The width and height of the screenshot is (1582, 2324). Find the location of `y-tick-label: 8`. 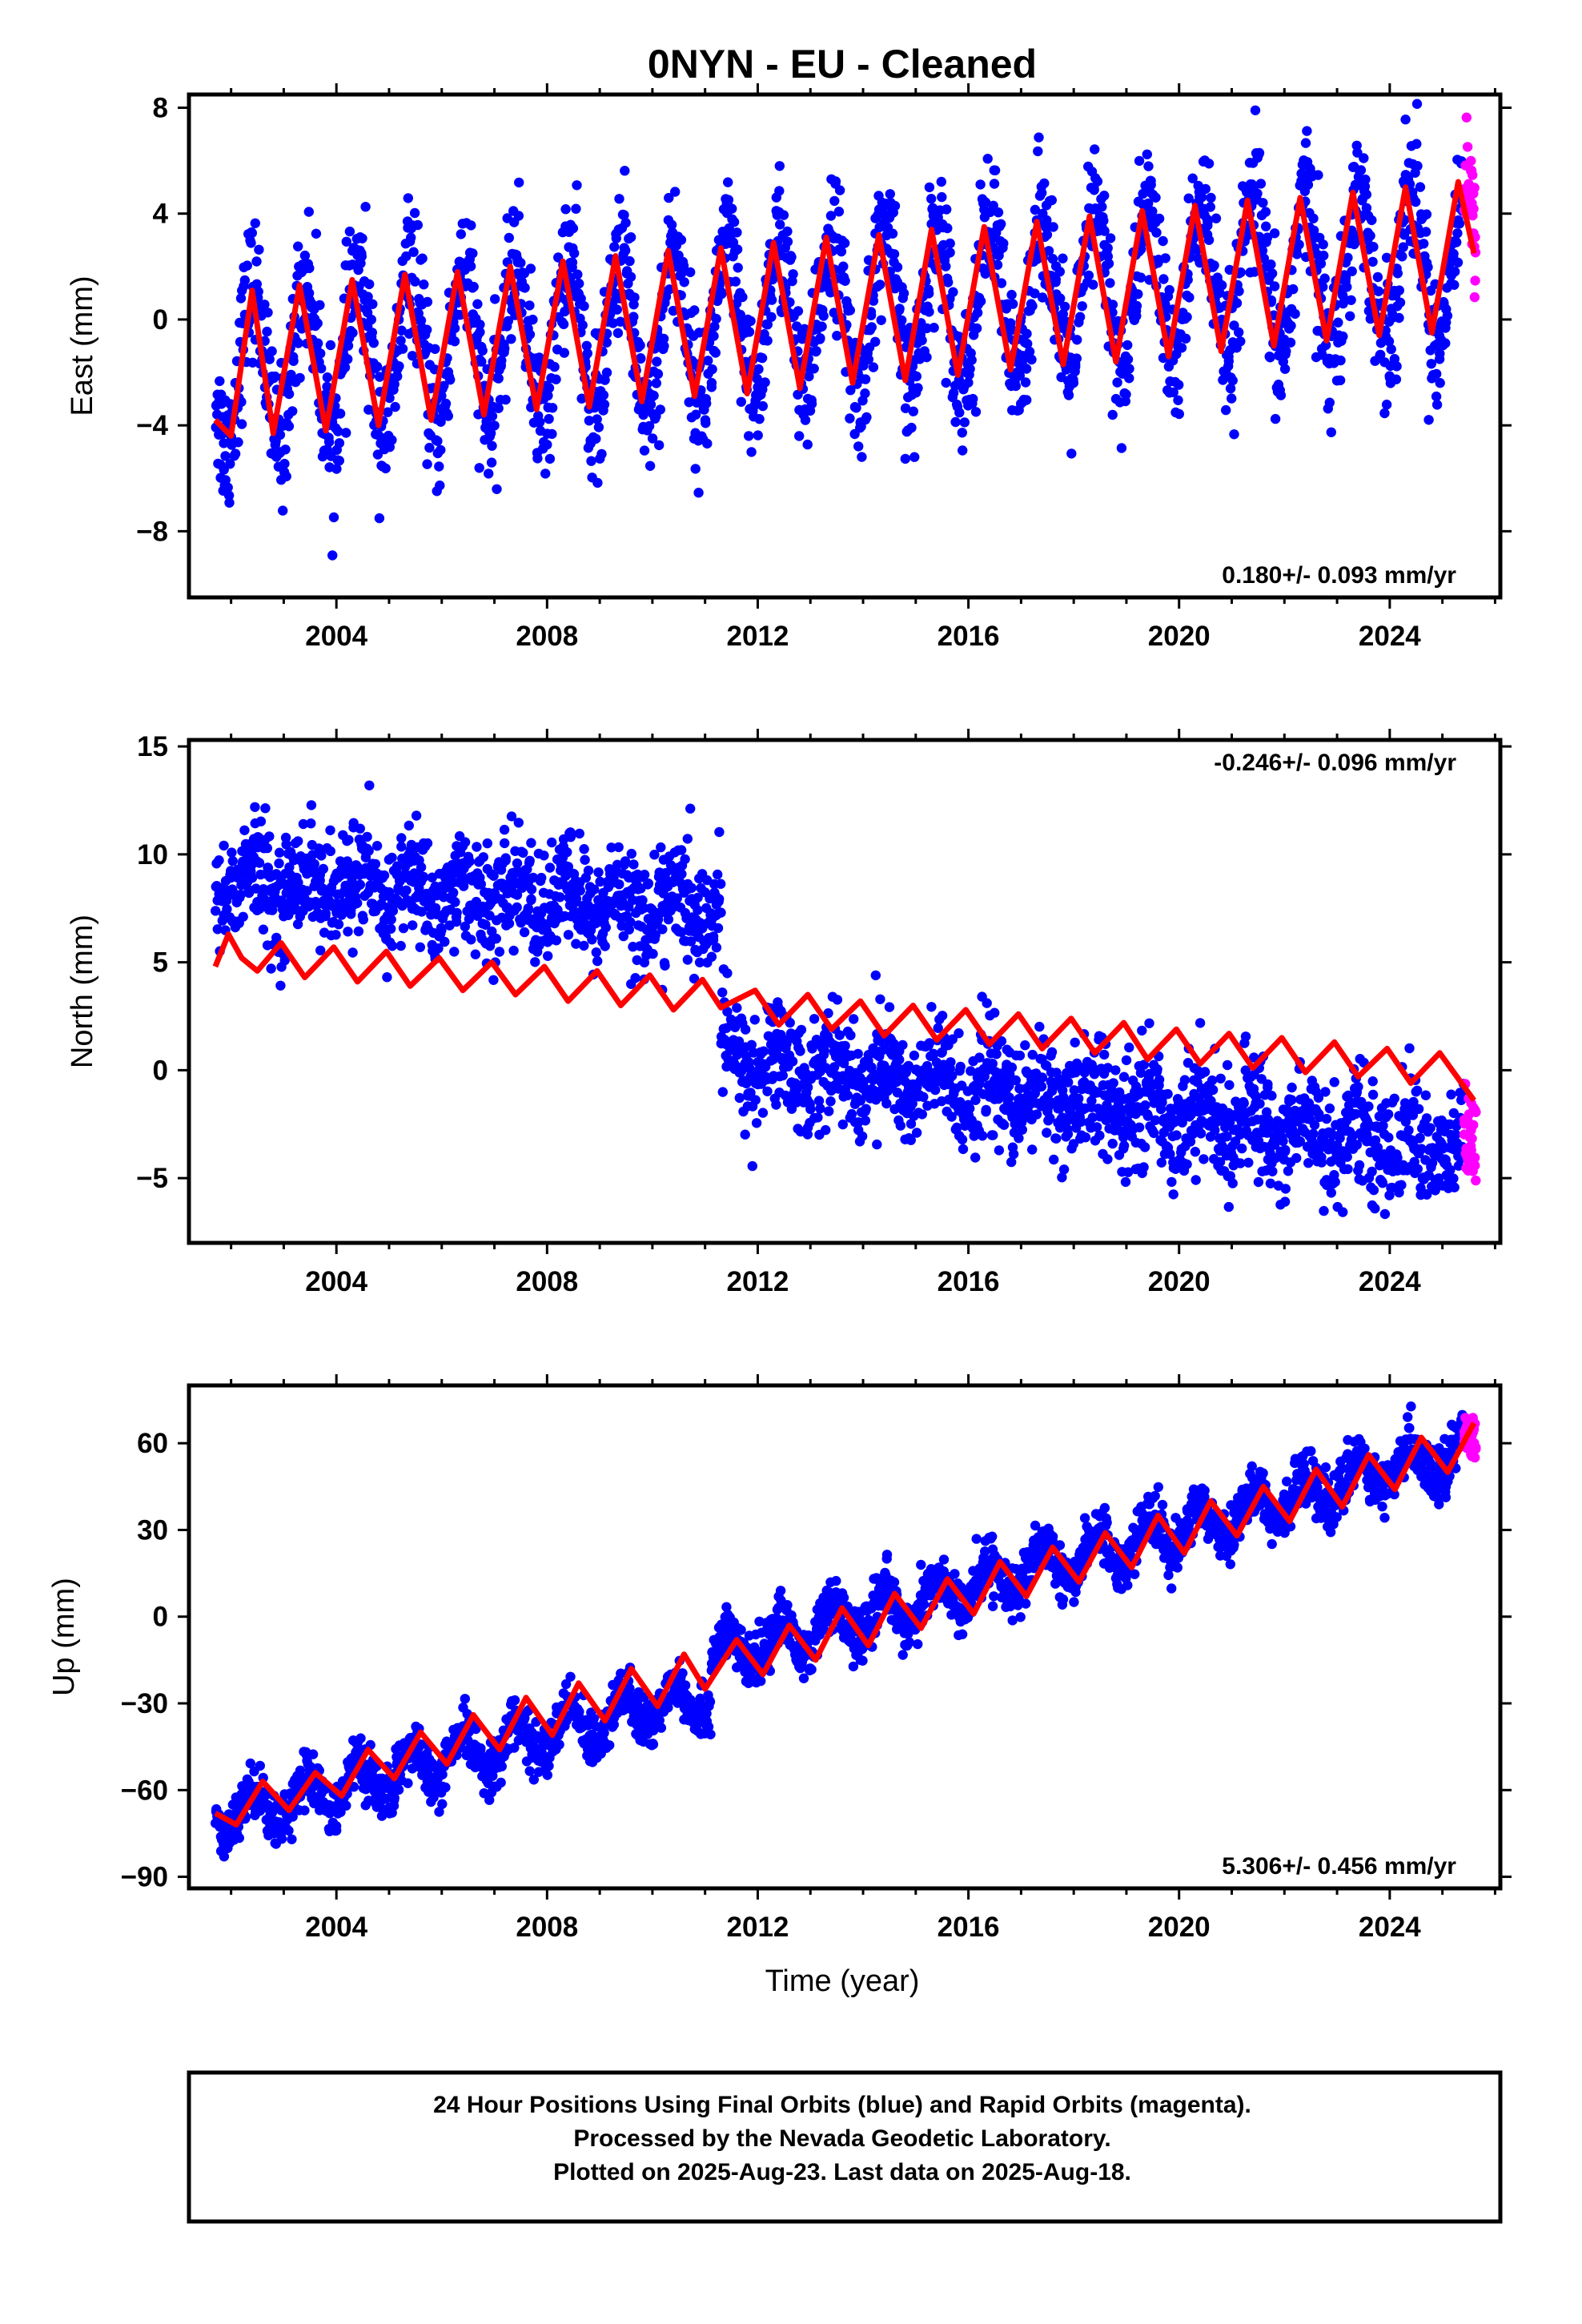

y-tick-label: 8 is located at coordinates (161, 108).